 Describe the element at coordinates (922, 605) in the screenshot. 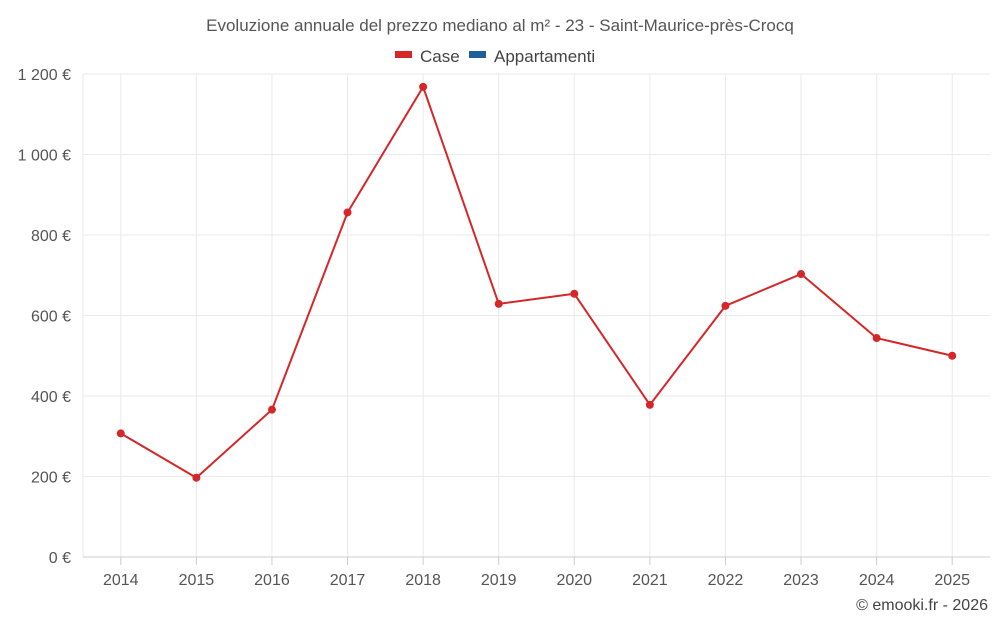

I see `credit-text: © emooki.fr - 2026` at that location.